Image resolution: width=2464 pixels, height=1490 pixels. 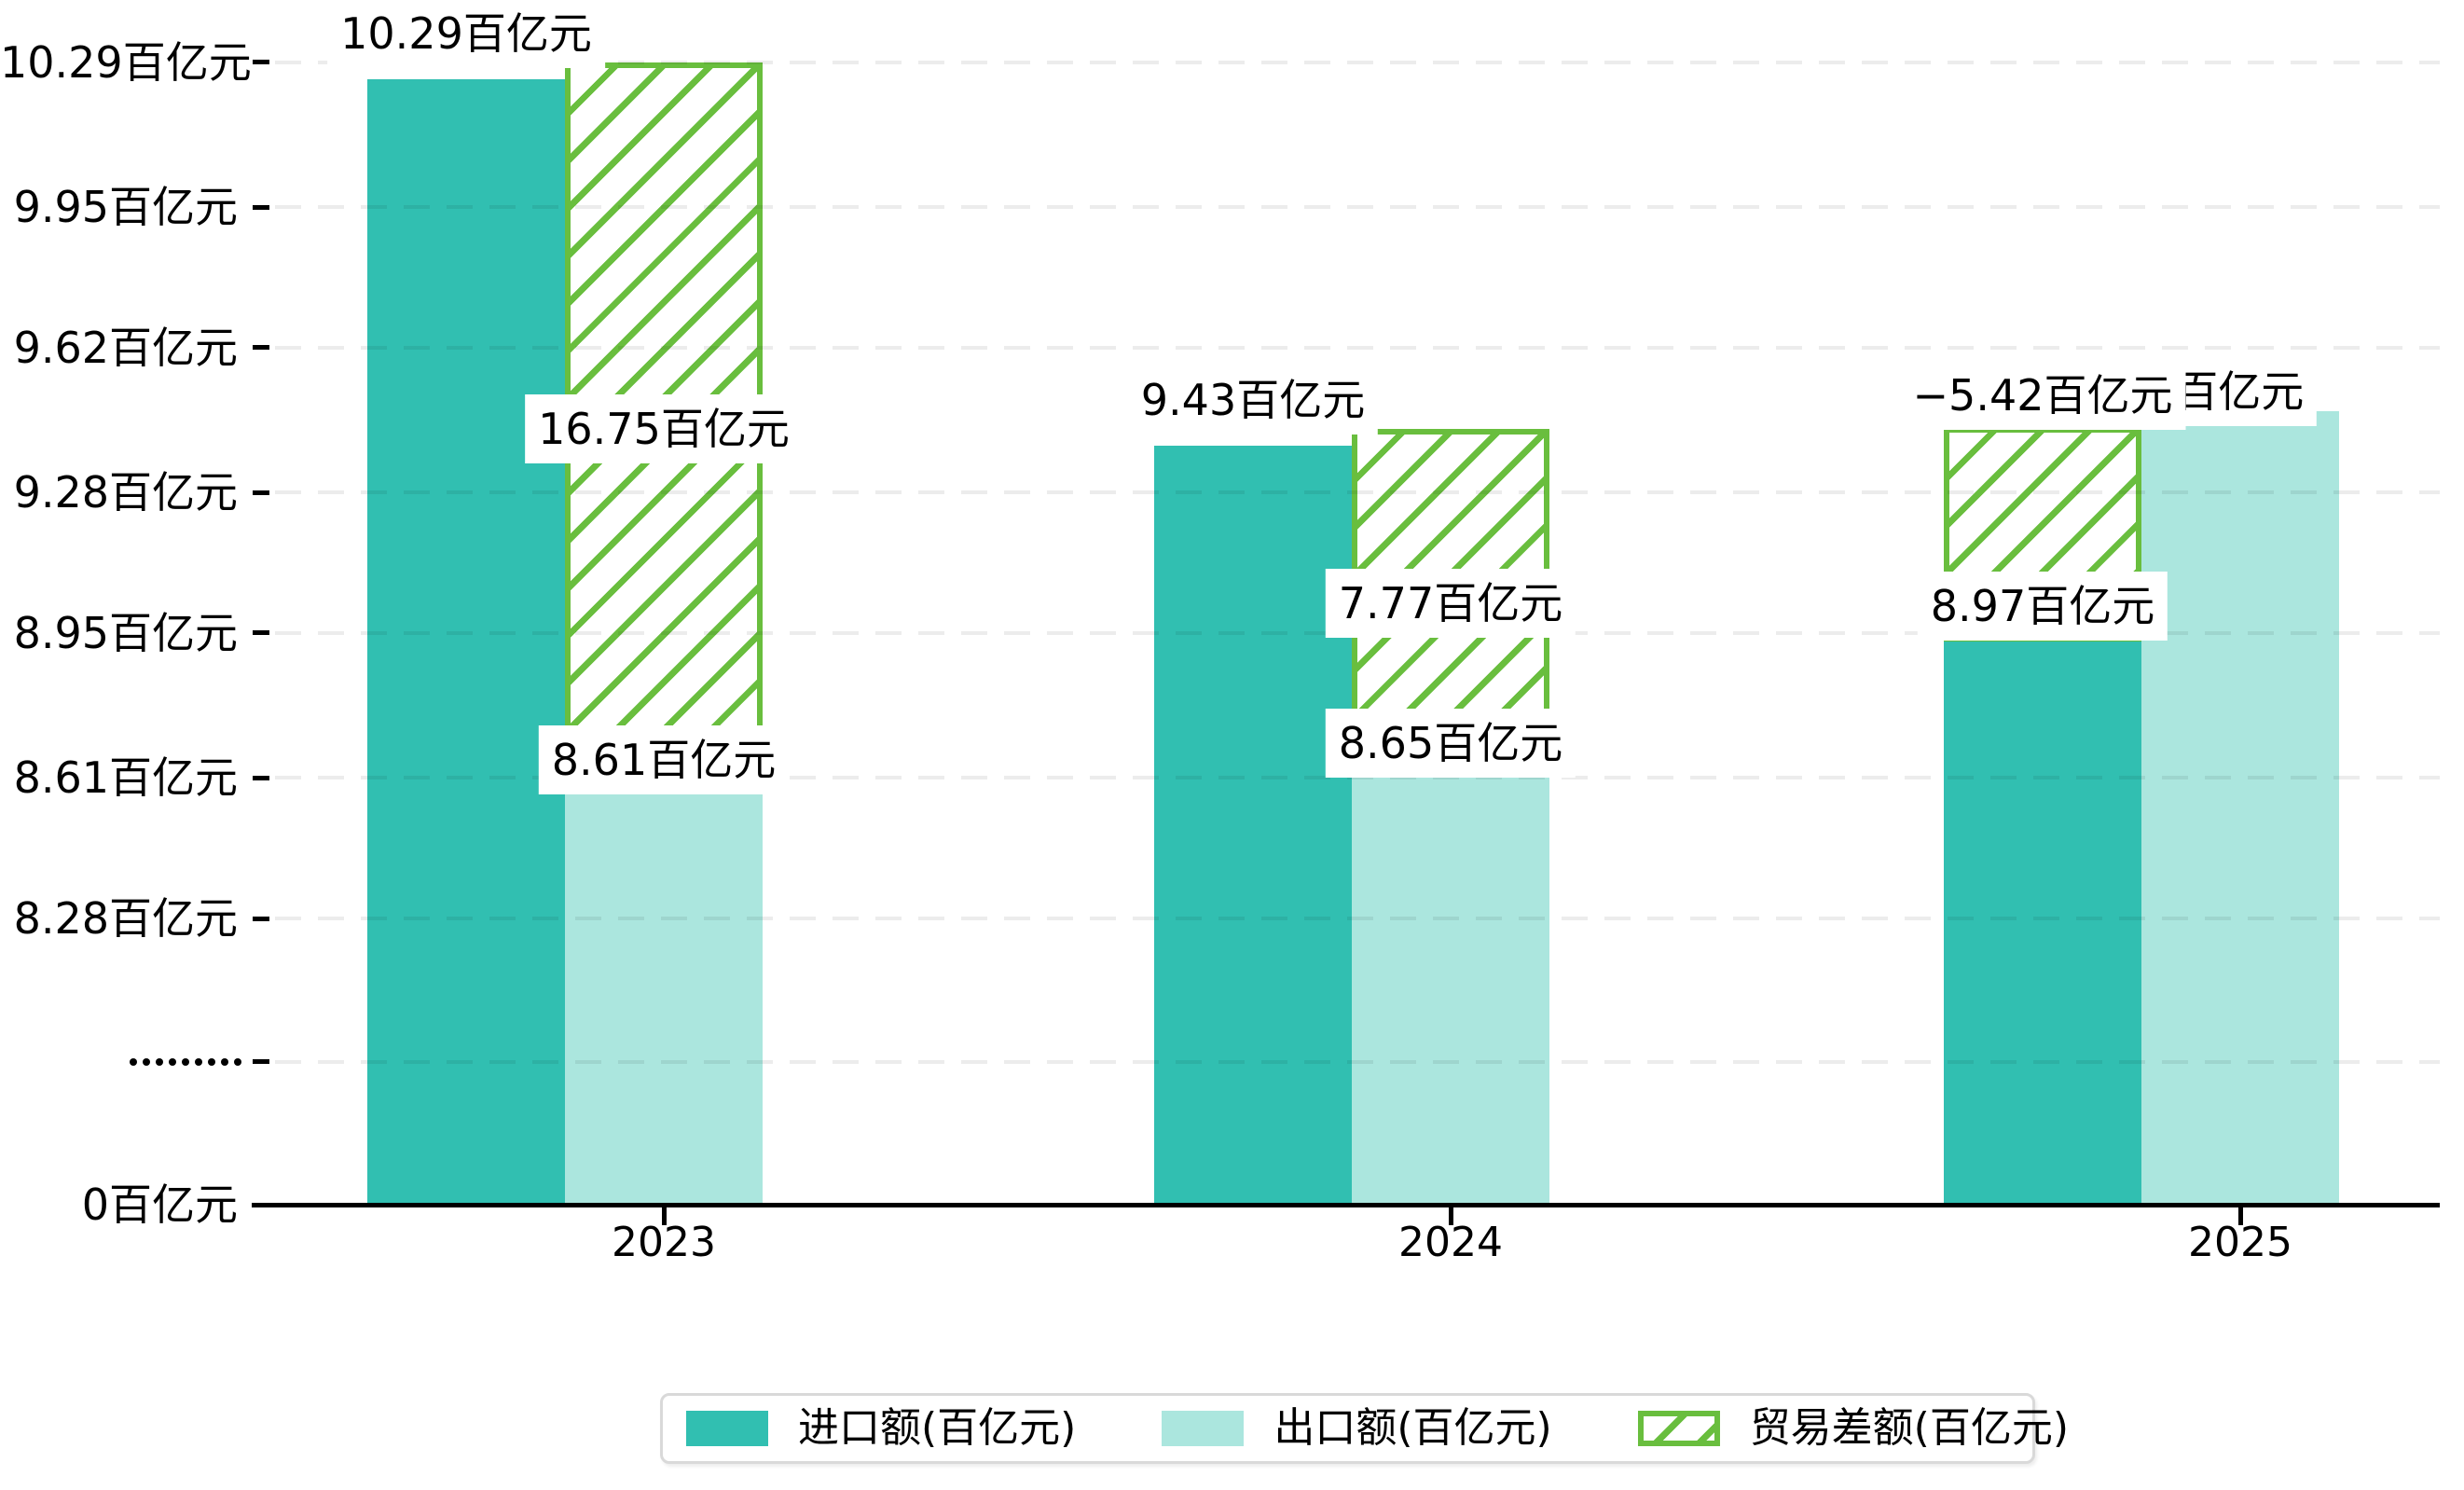 What do you see at coordinates (1451, 1242) in the screenshot?
I see `x-tick-label-2024: 2024` at bounding box center [1451, 1242].